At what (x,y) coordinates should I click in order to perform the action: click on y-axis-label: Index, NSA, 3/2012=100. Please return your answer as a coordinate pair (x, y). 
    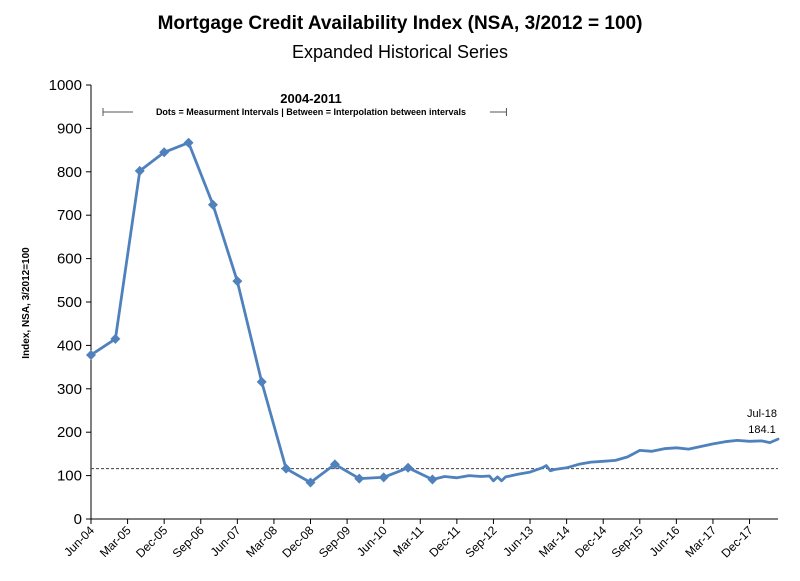
    Looking at the image, I should click on (26, 303).